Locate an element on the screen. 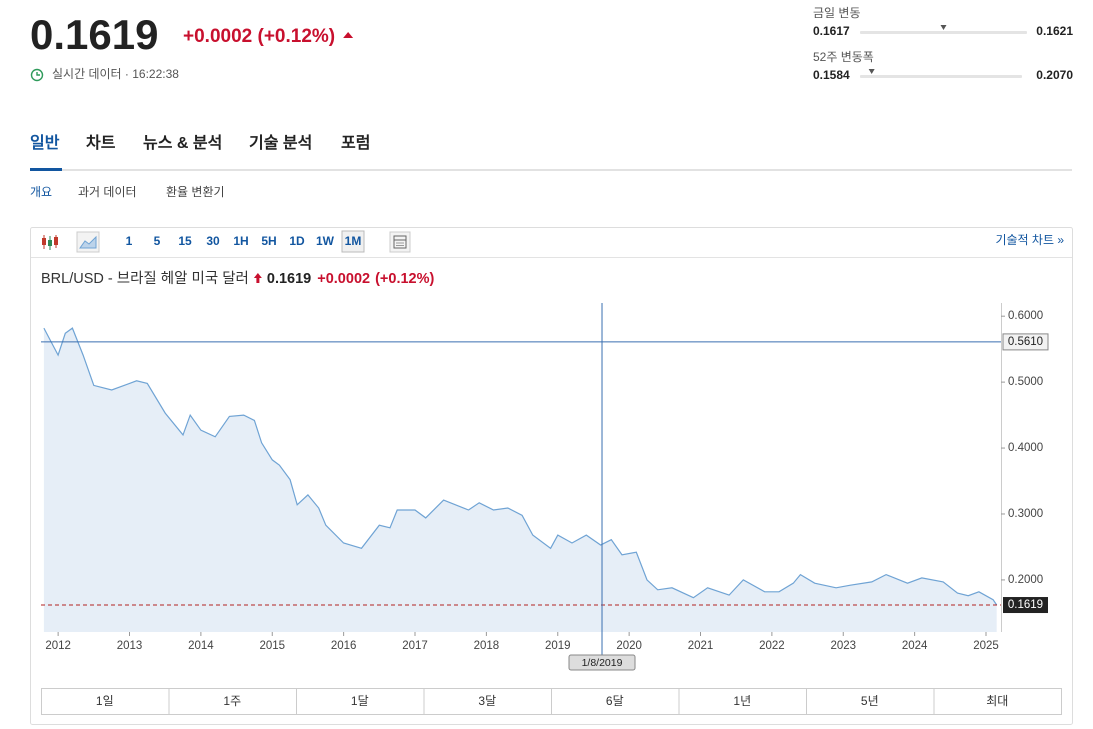 The image size is (1093, 729). change: +0.0002 is located at coordinates (217, 36).